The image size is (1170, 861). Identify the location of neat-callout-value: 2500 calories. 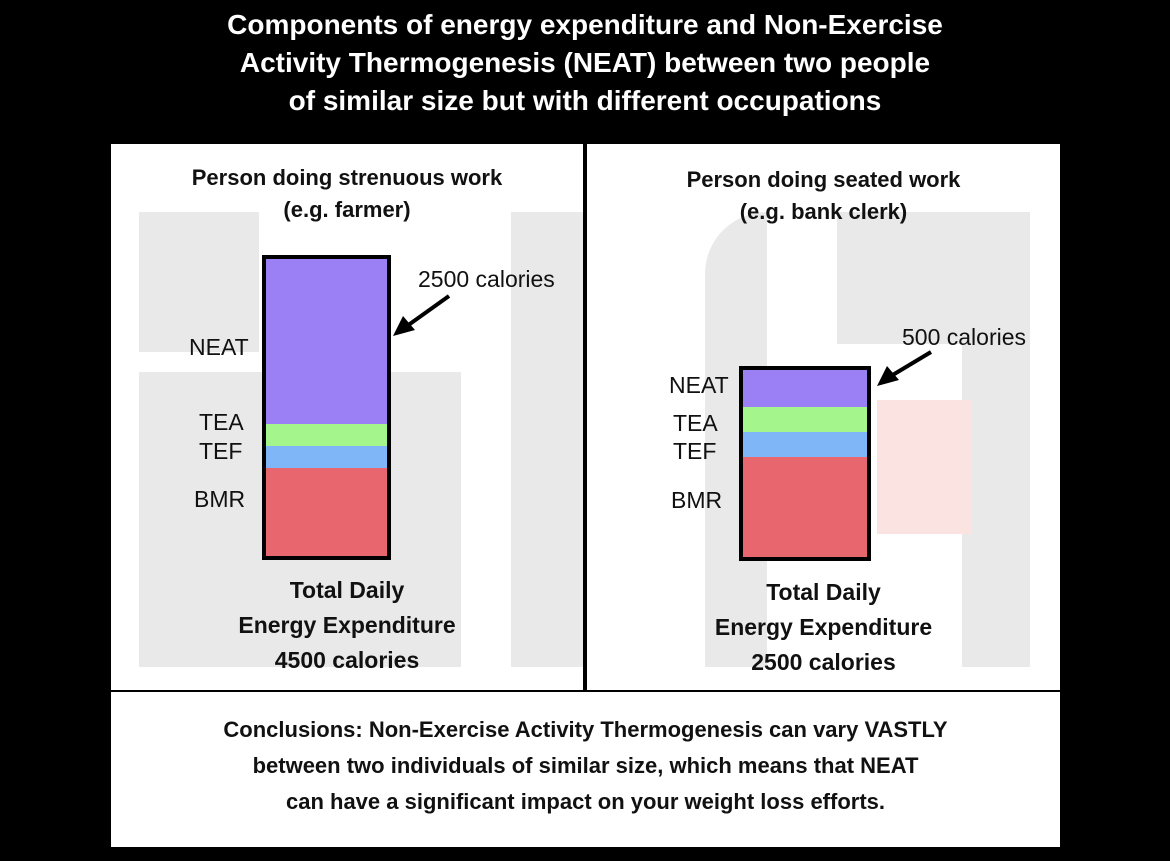
(486, 279).